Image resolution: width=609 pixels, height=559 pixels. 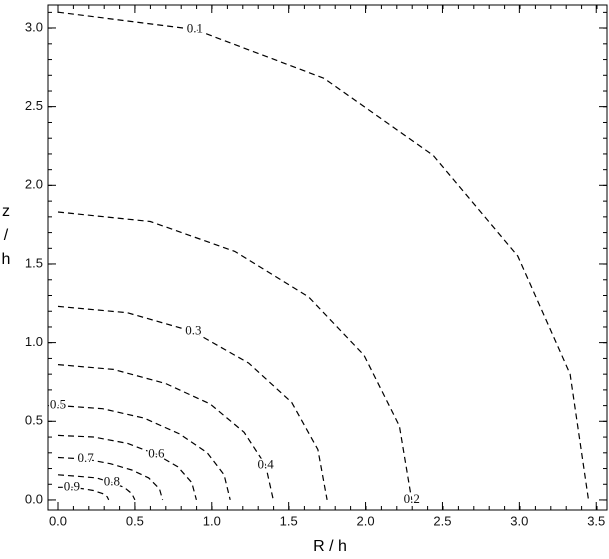 I want to click on contour-label: 0.5, so click(x=58, y=404).